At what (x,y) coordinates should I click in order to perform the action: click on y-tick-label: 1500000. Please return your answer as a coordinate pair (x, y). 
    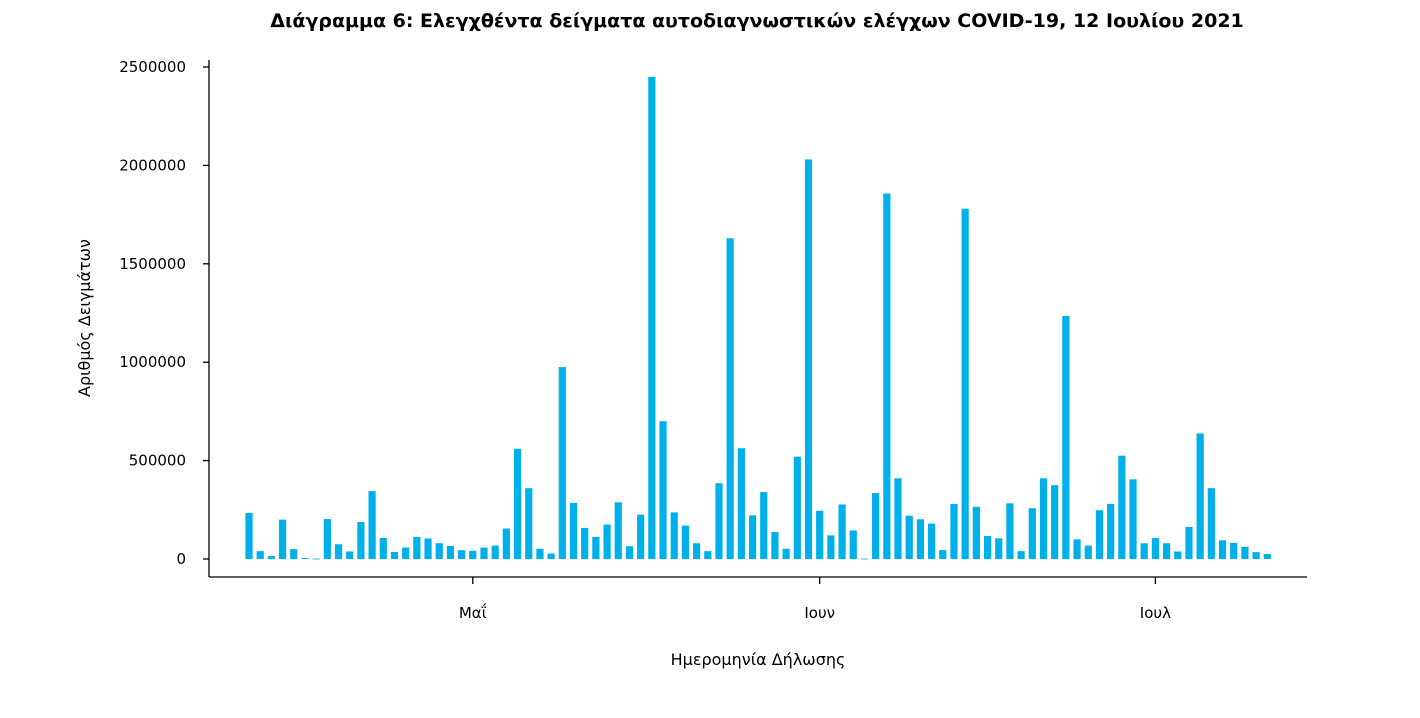
    Looking at the image, I should click on (152, 264).